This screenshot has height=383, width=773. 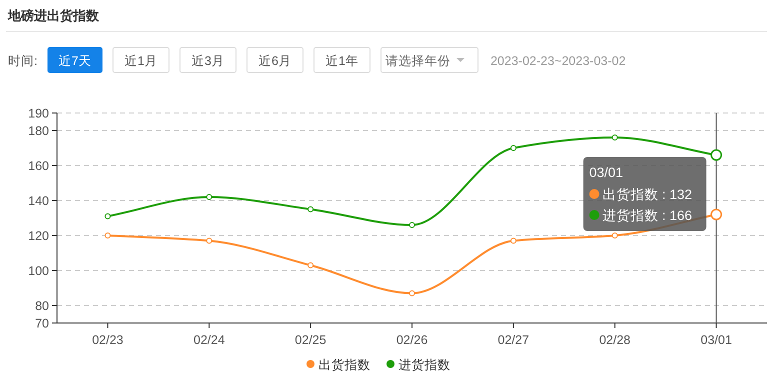 I want to click on text: 请选择年份, so click(x=417, y=61).